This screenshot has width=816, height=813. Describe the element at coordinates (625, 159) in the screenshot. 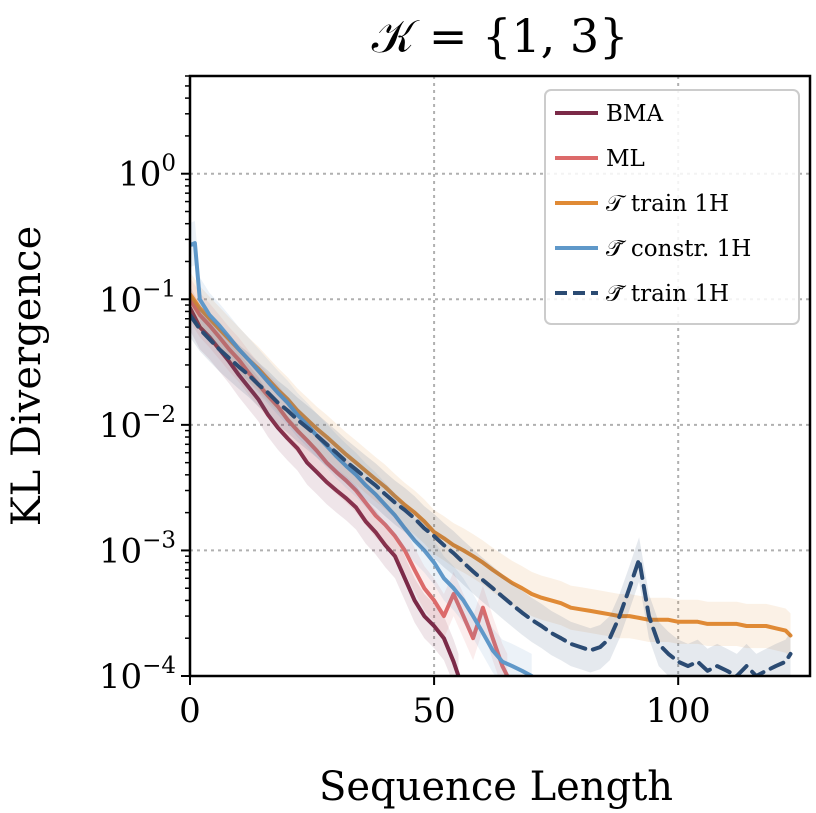

I see `legend-label: ML` at that location.